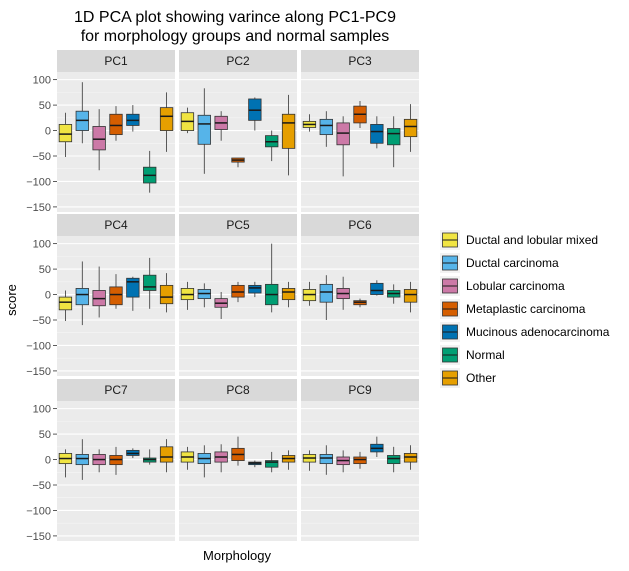 The image size is (629, 571). I want to click on y-tick-label: 0, so click(48, 296).